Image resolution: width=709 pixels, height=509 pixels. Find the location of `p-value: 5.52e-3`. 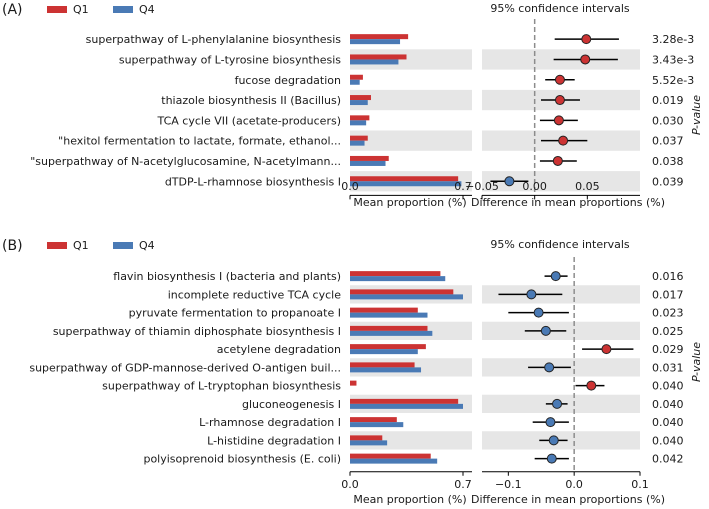

p-value: 5.52e-3 is located at coordinates (673, 80).